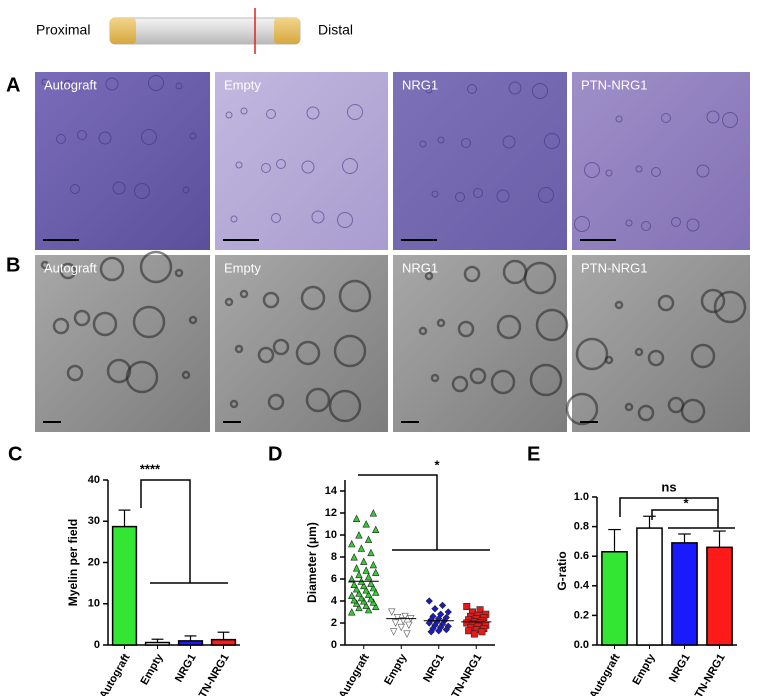  What do you see at coordinates (335, 30) in the screenshot?
I see `distal-label: Distal` at bounding box center [335, 30].